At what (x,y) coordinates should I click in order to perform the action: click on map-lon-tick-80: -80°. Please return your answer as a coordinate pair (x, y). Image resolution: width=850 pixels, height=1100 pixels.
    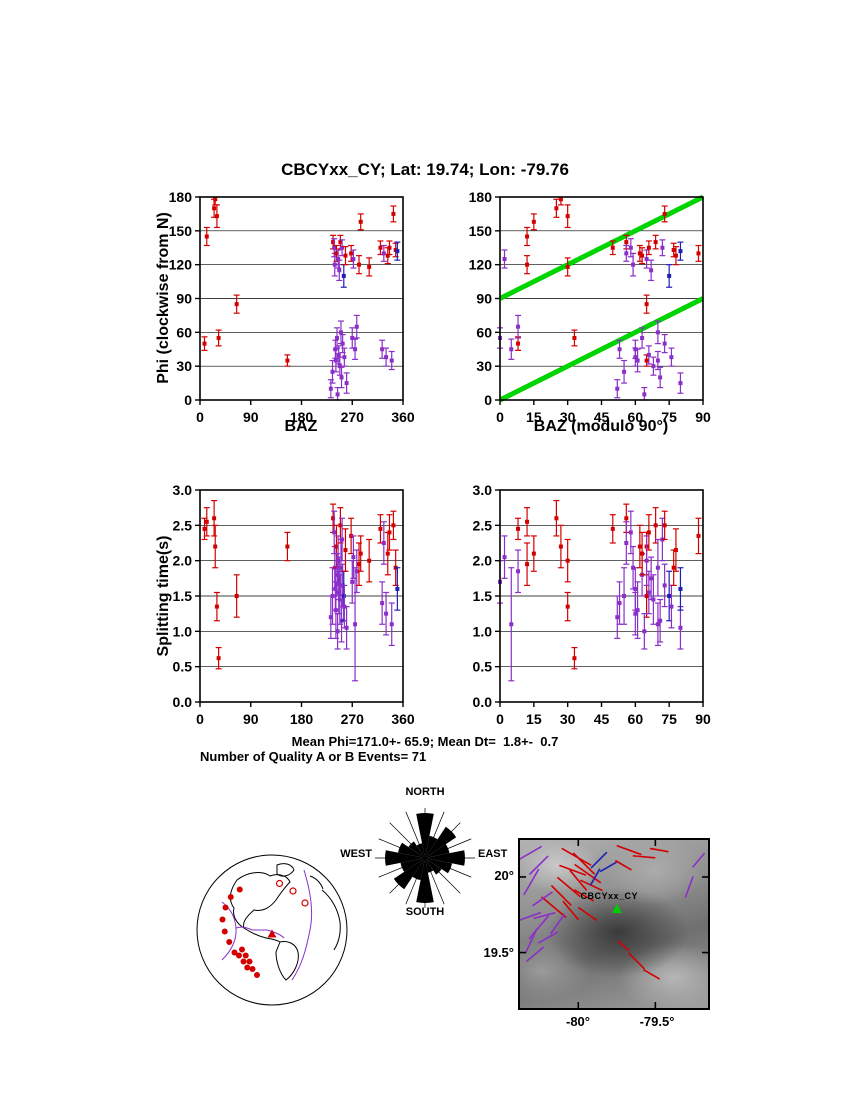
    Looking at the image, I should click on (578, 1021).